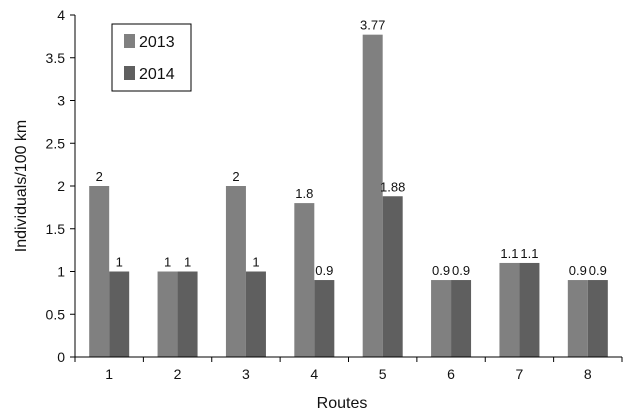 This screenshot has height=411, width=625. What do you see at coordinates (21, 186) in the screenshot?
I see `y-axis-title: Individuals/100 km` at bounding box center [21, 186].